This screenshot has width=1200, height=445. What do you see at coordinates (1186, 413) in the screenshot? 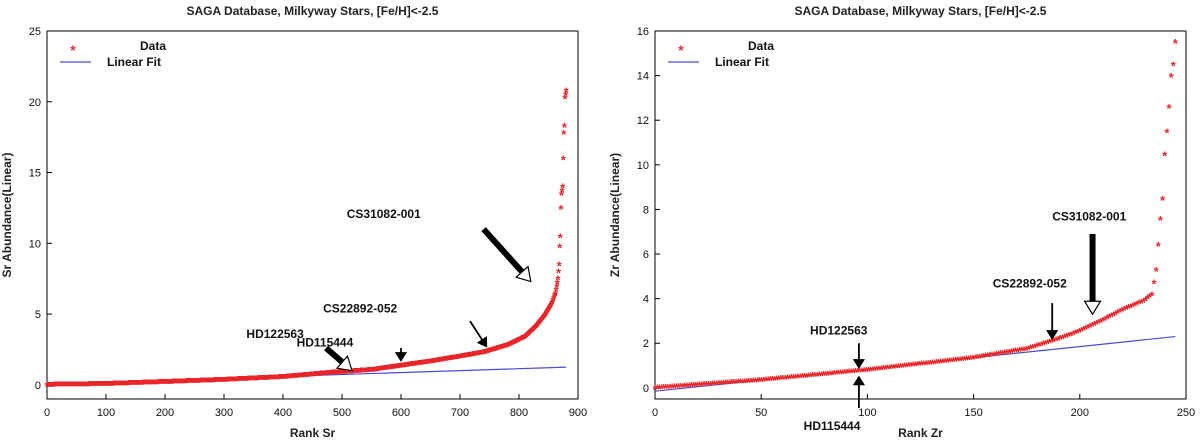
I see `x-tick-label: 250` at bounding box center [1186, 413].